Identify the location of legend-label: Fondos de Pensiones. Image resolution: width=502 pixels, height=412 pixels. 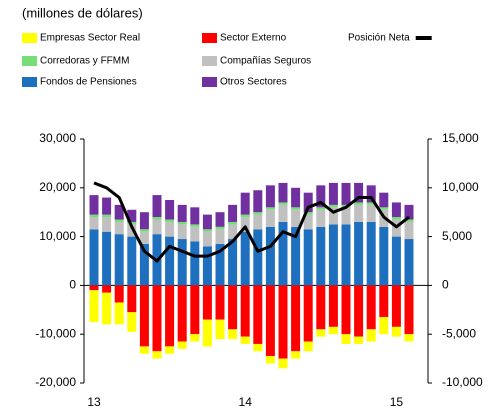
(88, 82).